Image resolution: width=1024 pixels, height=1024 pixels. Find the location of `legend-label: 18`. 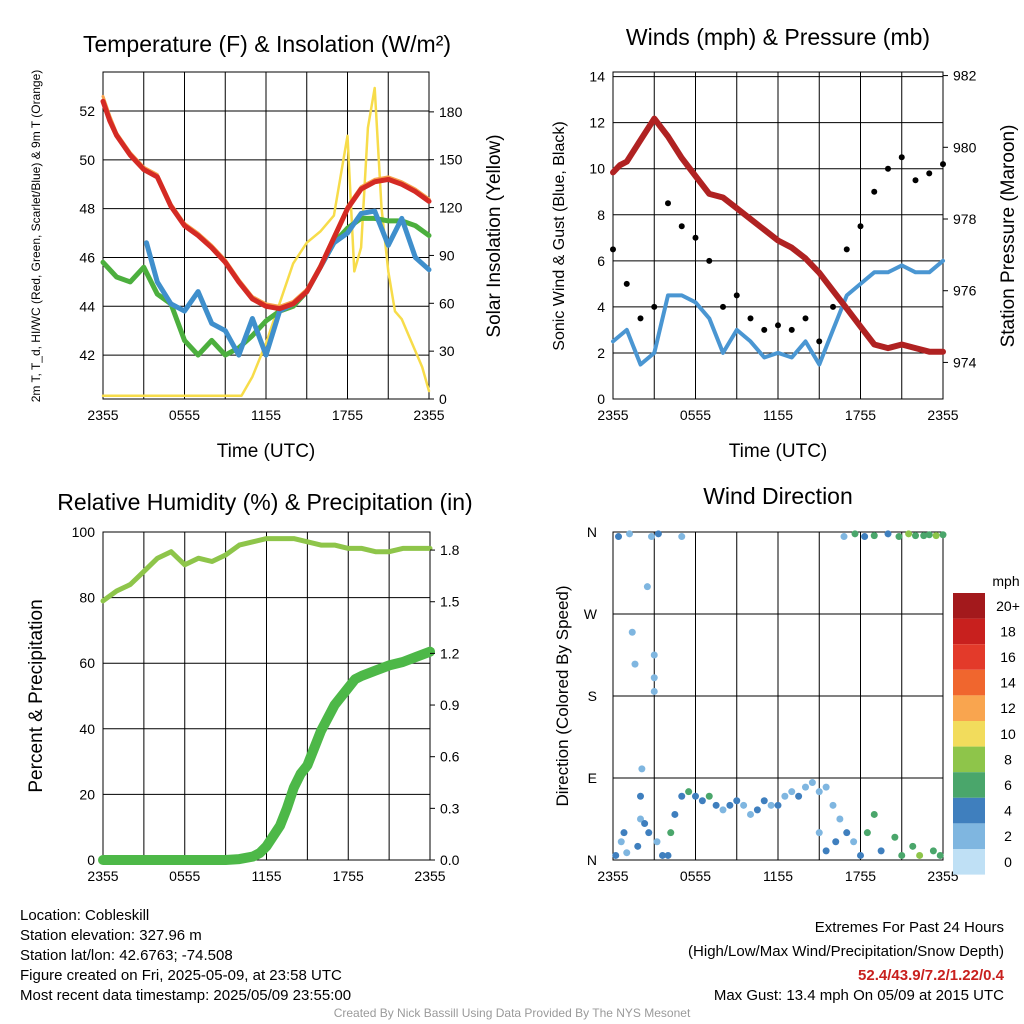

legend-label: 18 is located at coordinates (1008, 631).